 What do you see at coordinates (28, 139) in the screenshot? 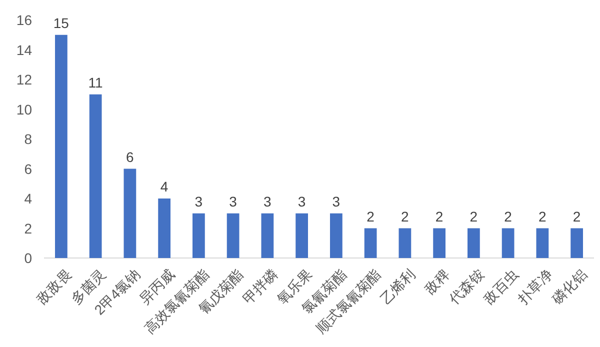
I see `y-tick-label: 8` at bounding box center [28, 139].